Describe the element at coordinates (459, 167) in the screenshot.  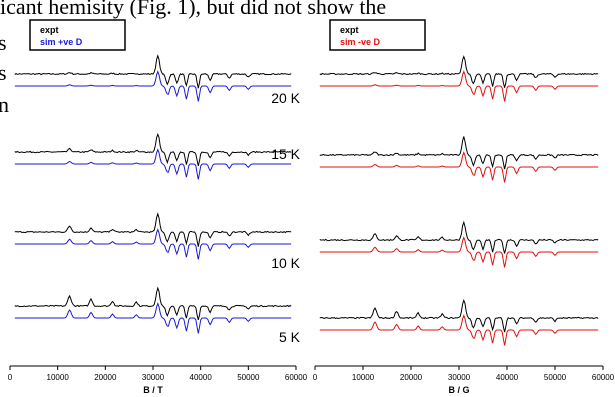
I see `right-trace-2-sim` at that location.